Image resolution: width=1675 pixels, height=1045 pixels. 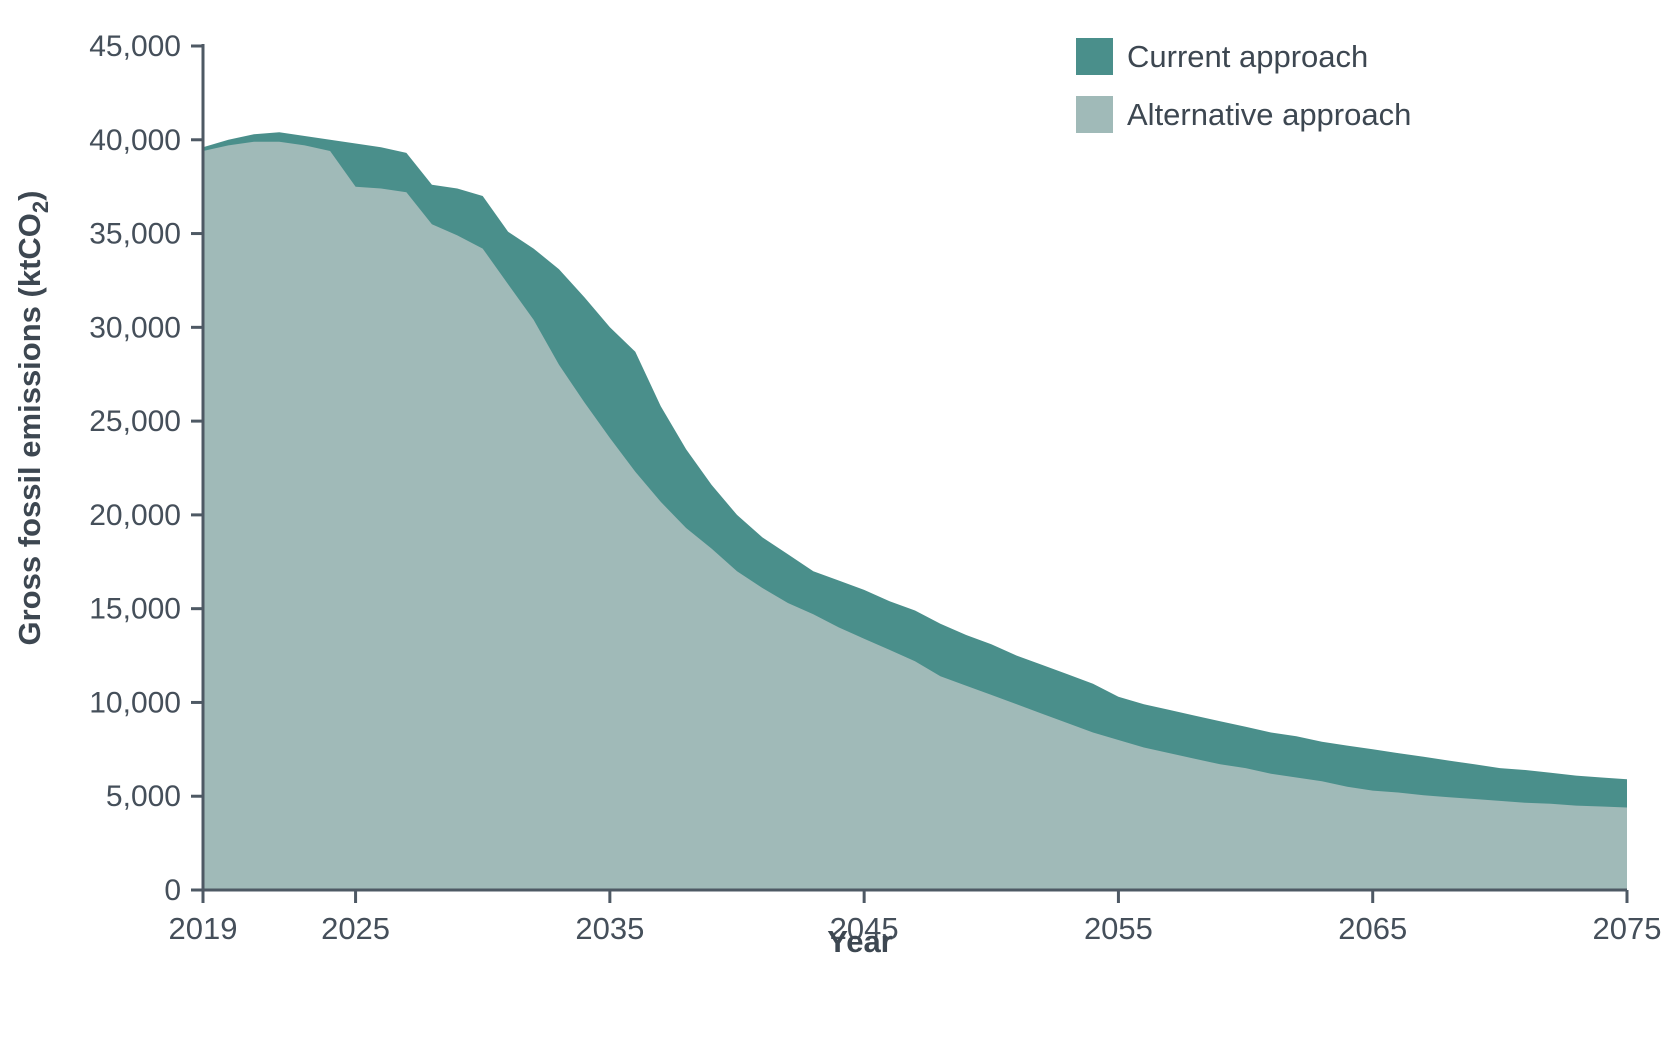 What do you see at coordinates (135, 609) in the screenshot?
I see `y-tick-label: 15,000` at bounding box center [135, 609].